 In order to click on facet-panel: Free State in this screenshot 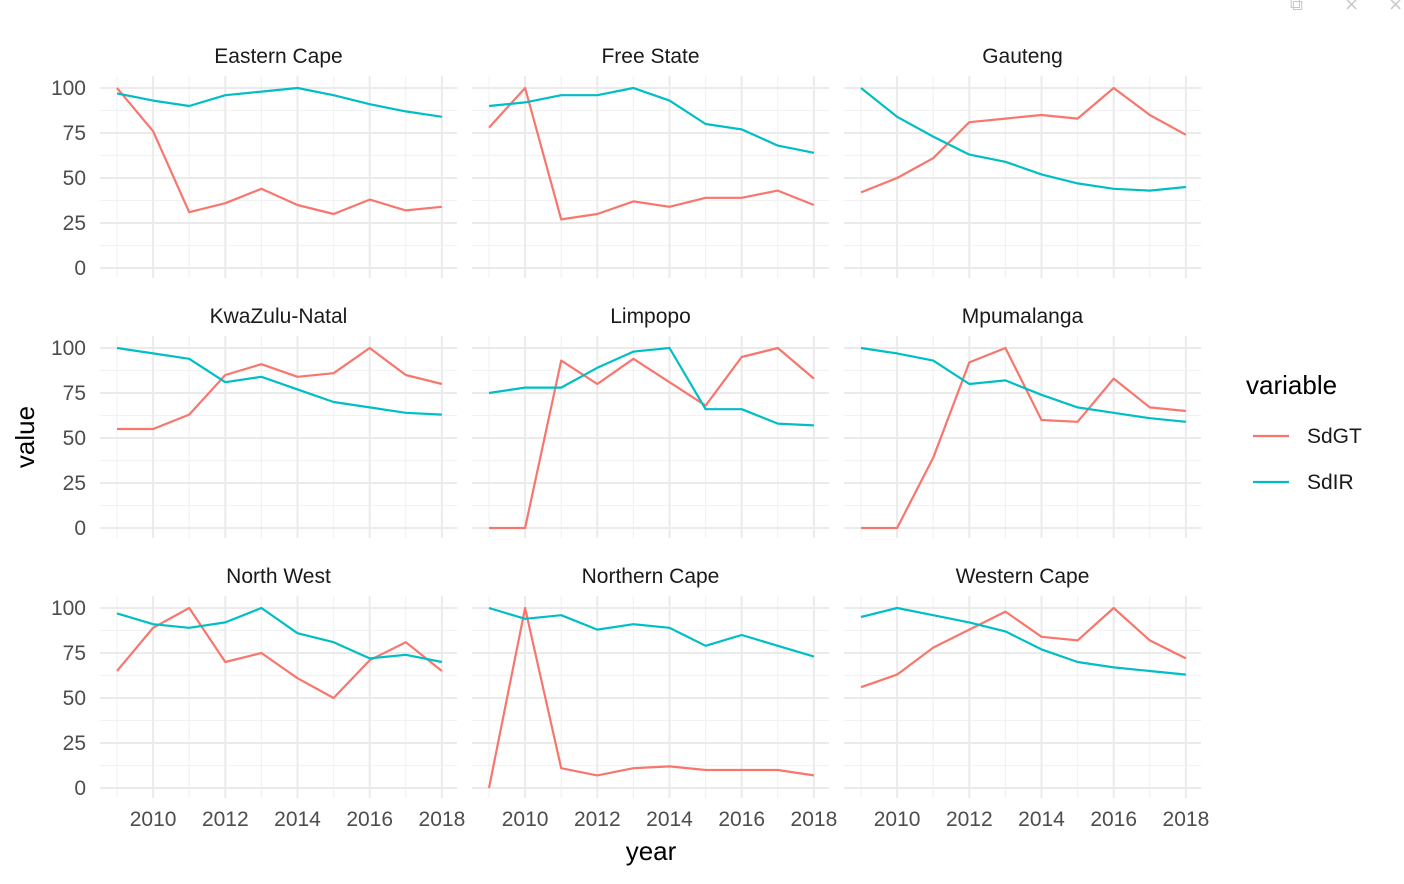, I will do `click(650, 161)`.